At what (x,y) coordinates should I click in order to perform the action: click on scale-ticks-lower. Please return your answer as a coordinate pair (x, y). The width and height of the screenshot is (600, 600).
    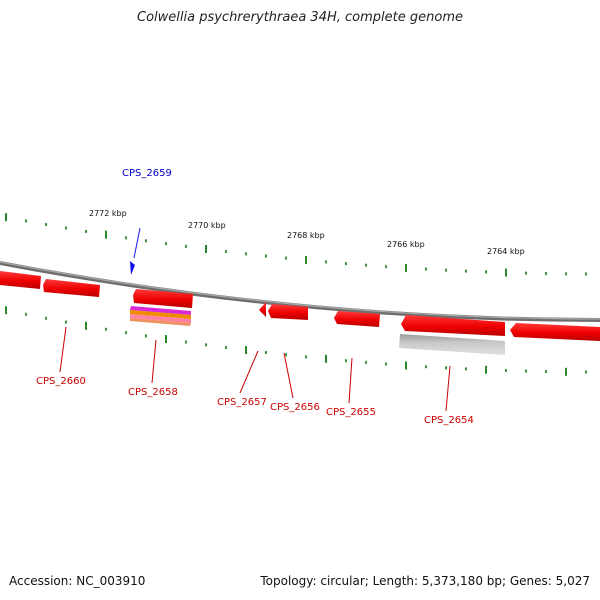
    Looking at the image, I should click on (296, 341).